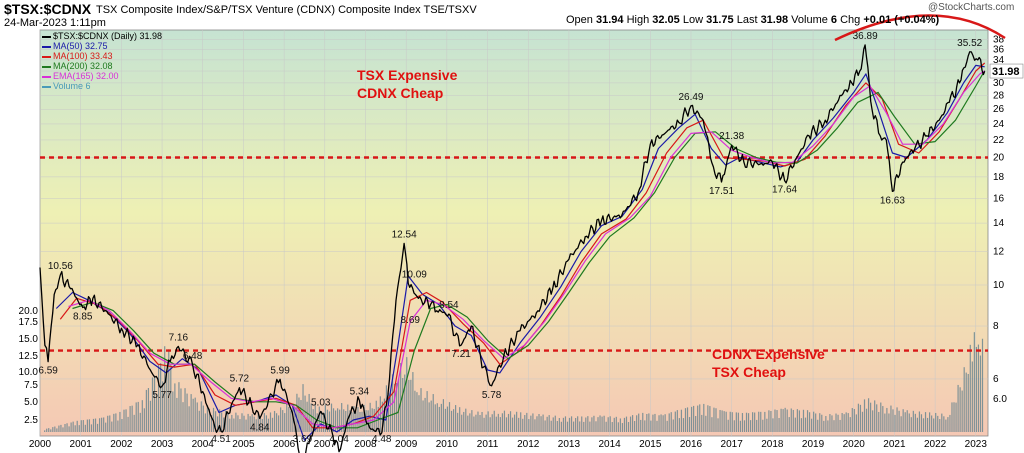  Describe the element at coordinates (221, 439) in the screenshot. I see `annotation-label: 4.51` at that location.